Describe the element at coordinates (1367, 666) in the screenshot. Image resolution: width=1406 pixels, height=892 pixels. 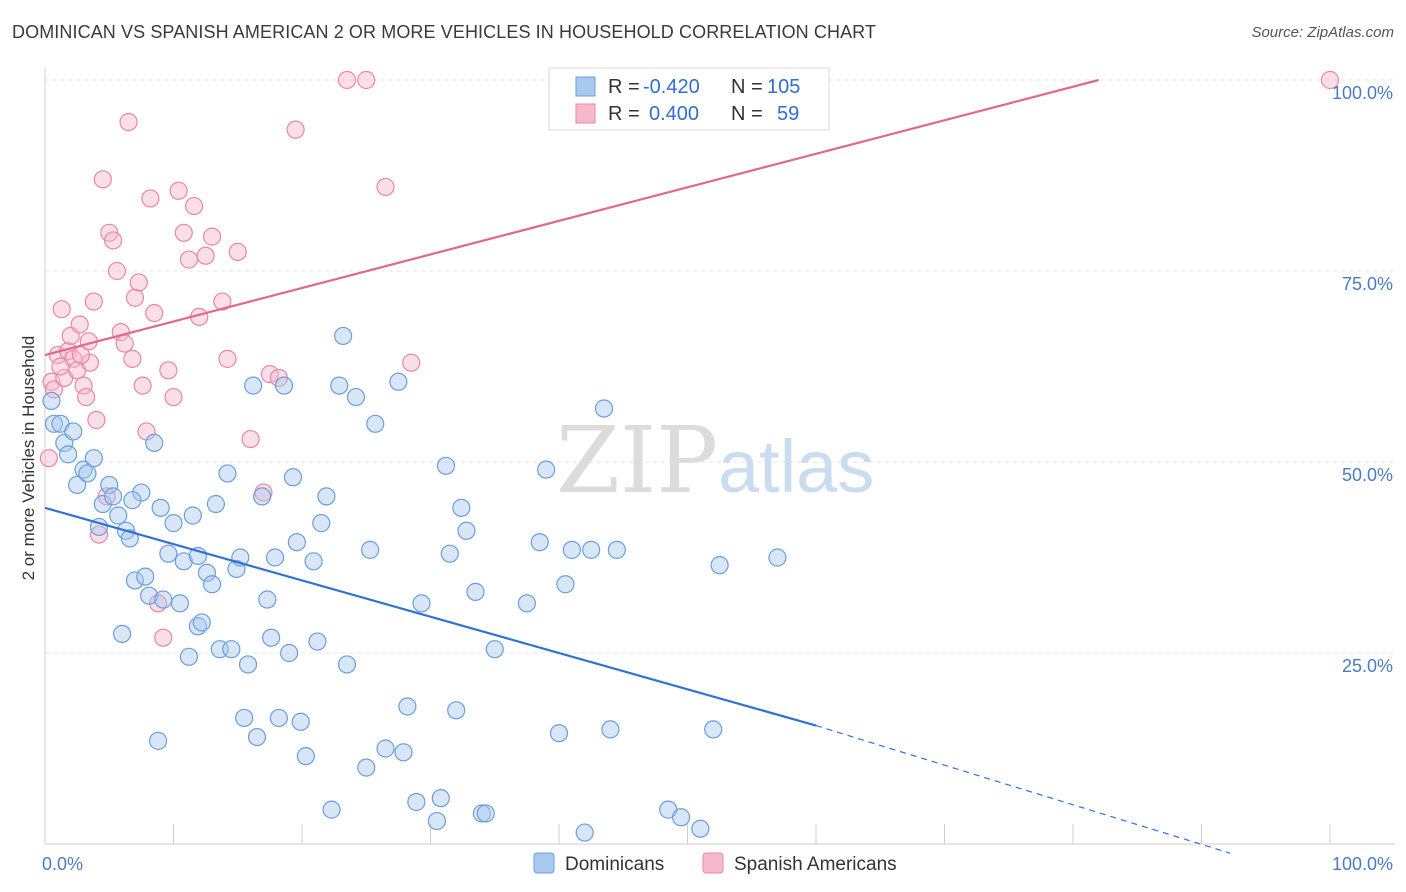
I see `y-tick-label: 25.0%` at that location.